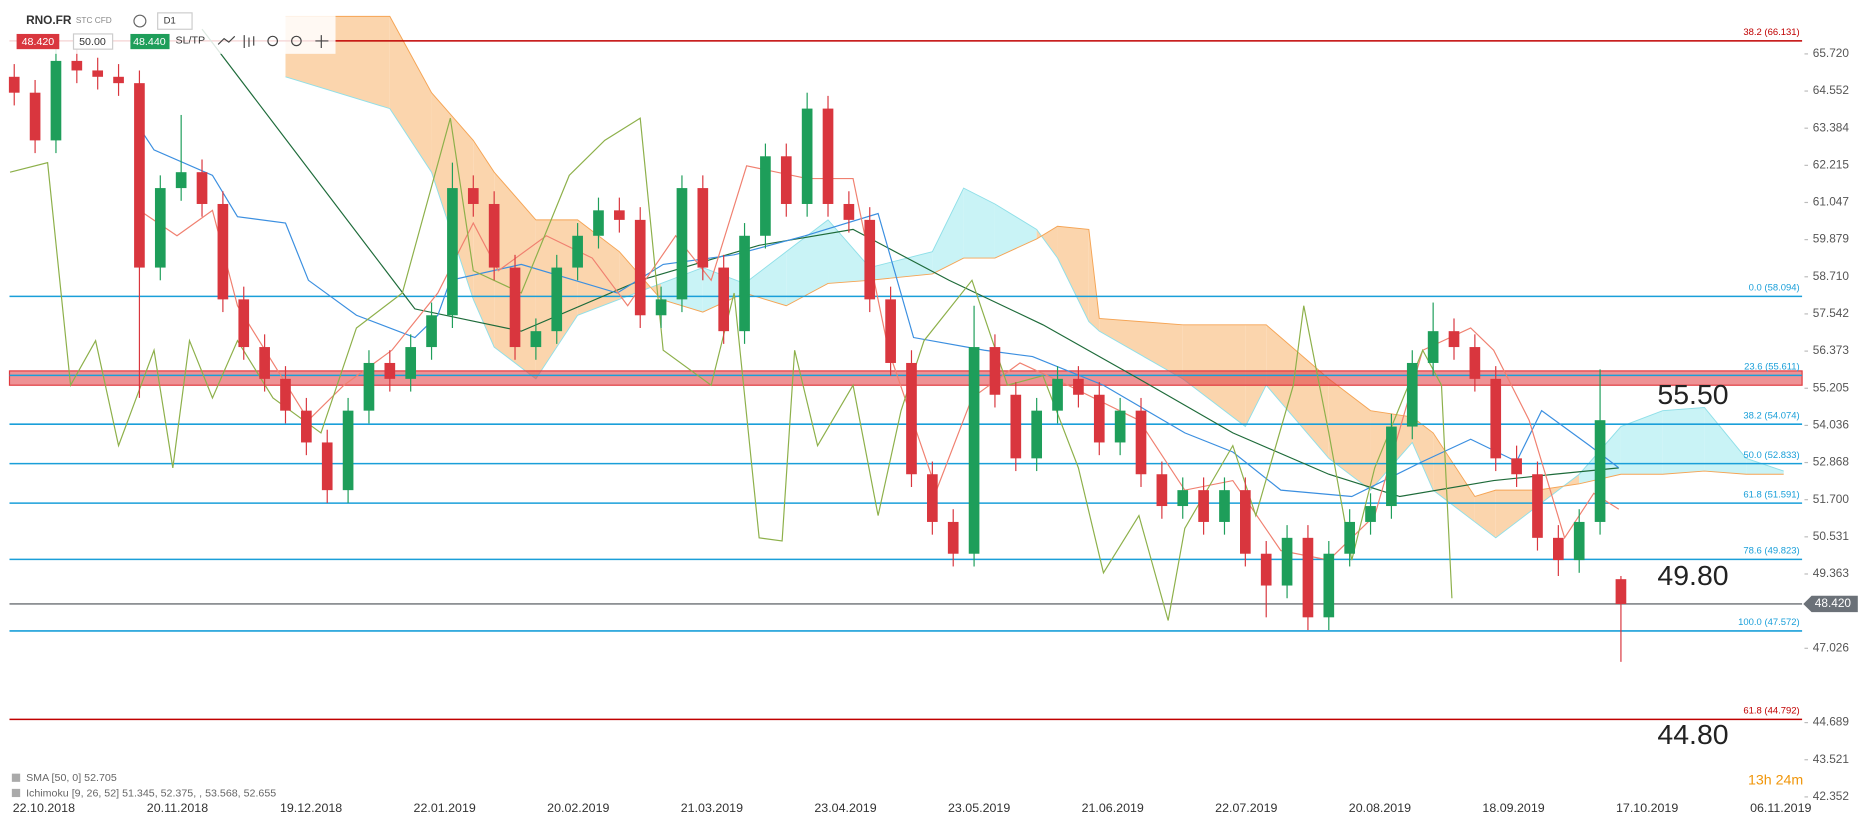  Describe the element at coordinates (226, 40) in the screenshot. I see `line-tool-icon` at that location.